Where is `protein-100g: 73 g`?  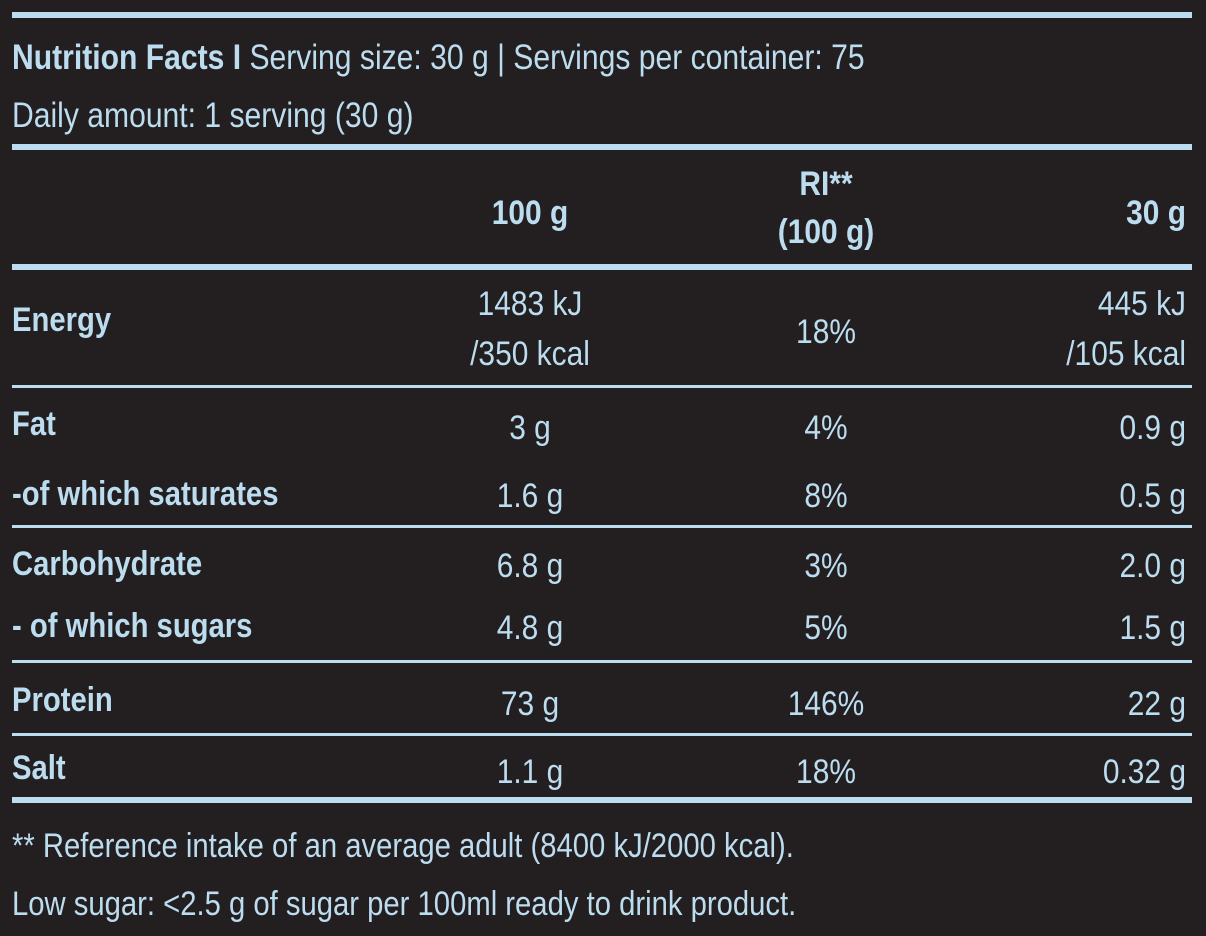
protein-100g: 73 g is located at coordinates (530, 704).